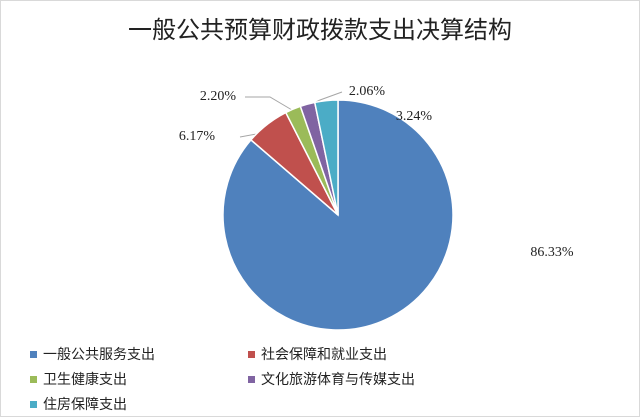 The width and height of the screenshot is (640, 417). I want to click on data-label: 2.06%, so click(367, 91).